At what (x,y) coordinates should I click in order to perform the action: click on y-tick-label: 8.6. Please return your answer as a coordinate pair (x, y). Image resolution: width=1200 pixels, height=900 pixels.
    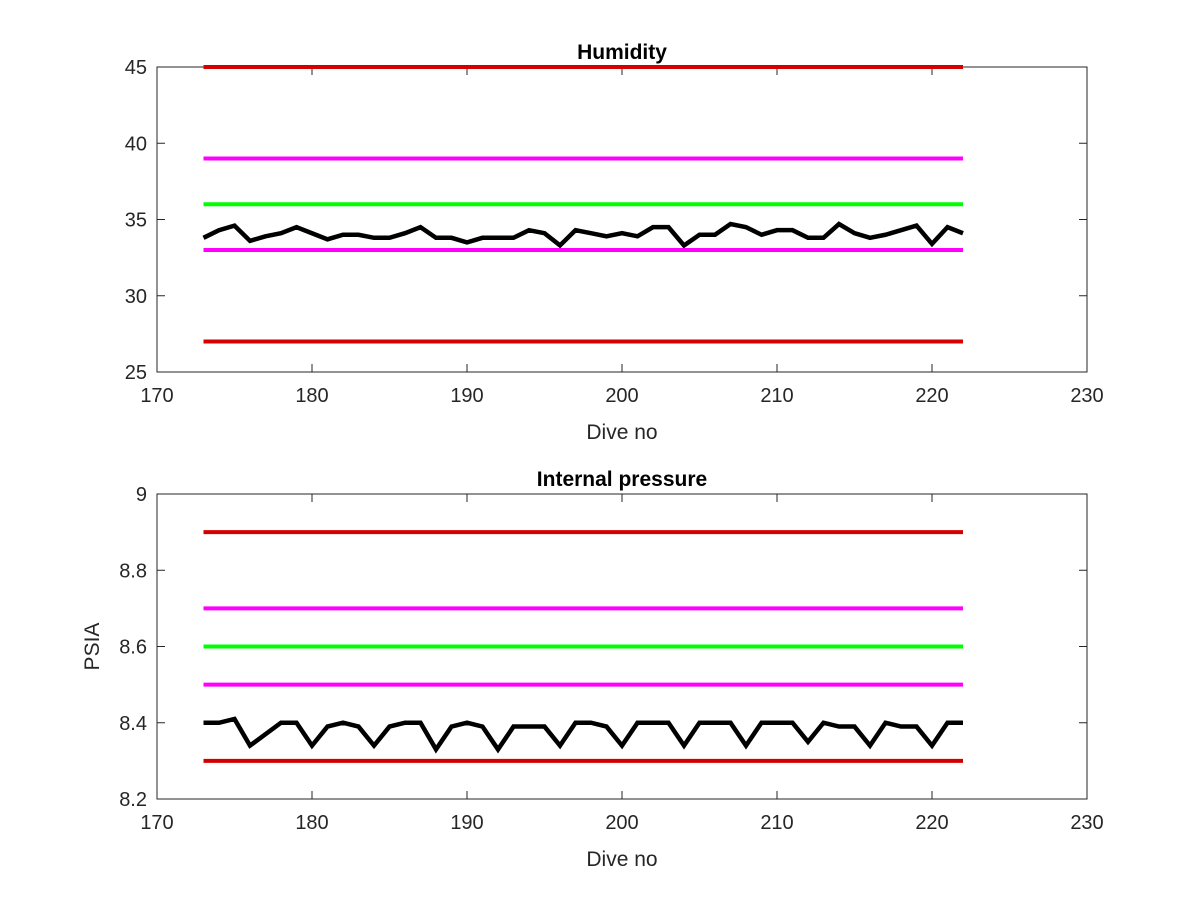
    Looking at the image, I should click on (133, 648).